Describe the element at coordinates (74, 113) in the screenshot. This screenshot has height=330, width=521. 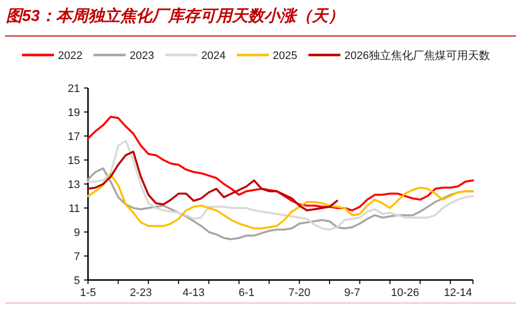
I see `y-tick-label: 19` at that location.